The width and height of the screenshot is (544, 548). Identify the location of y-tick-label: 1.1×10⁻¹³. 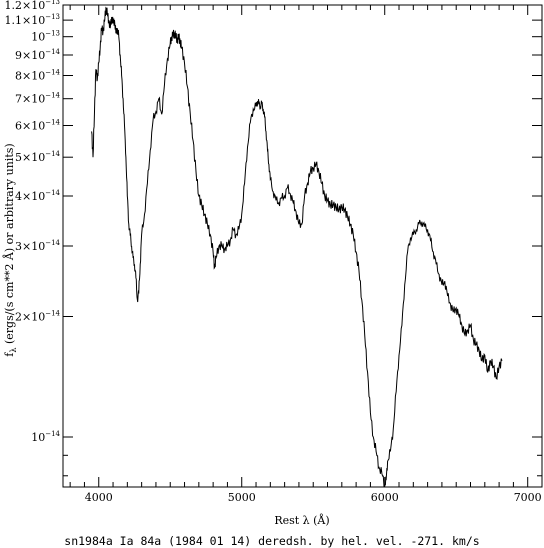
(33, 20).